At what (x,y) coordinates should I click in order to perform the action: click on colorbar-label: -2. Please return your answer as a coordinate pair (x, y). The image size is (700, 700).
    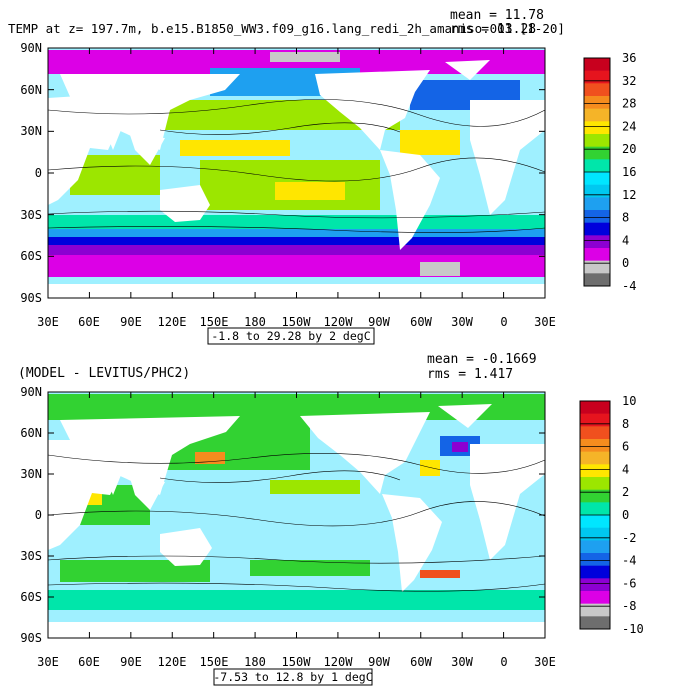
    Looking at the image, I should click on (629, 538).